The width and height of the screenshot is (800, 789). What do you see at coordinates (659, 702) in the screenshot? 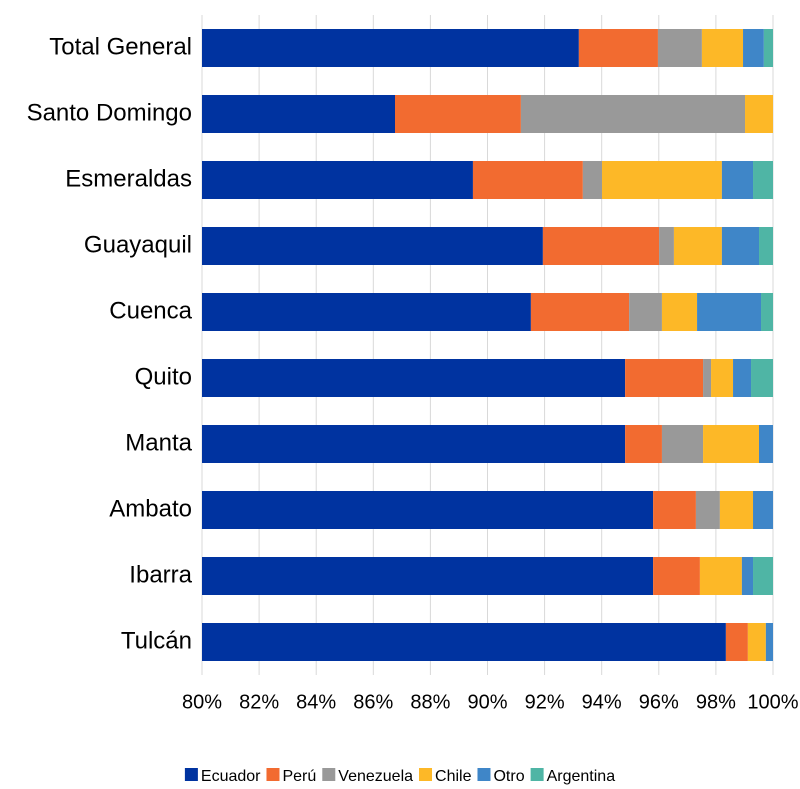
I see `x-tick-label: 96%` at bounding box center [659, 702].